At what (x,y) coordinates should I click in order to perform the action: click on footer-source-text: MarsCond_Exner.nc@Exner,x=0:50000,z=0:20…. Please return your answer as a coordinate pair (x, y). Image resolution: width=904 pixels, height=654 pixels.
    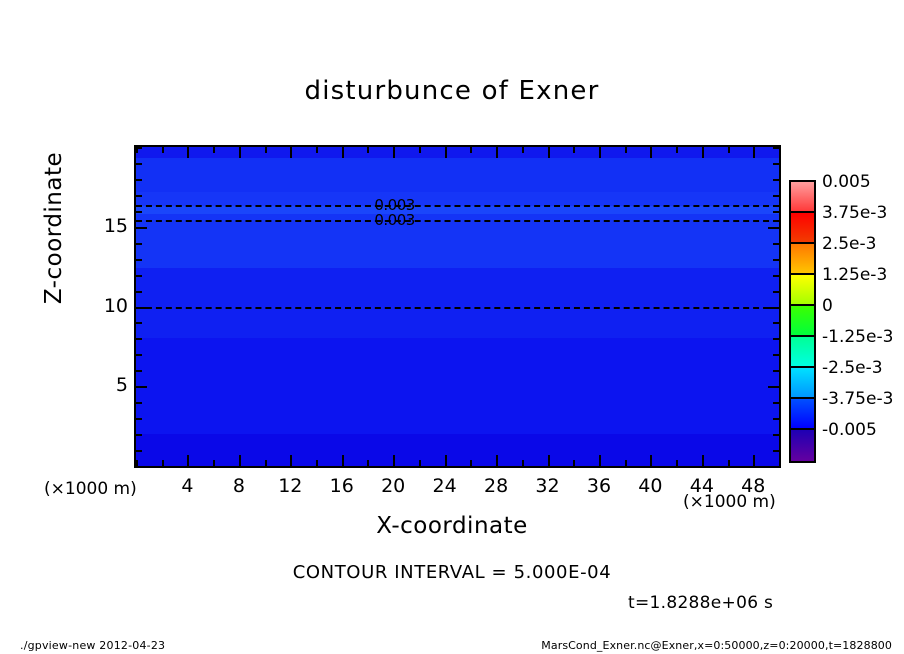
    Looking at the image, I should click on (716, 645).